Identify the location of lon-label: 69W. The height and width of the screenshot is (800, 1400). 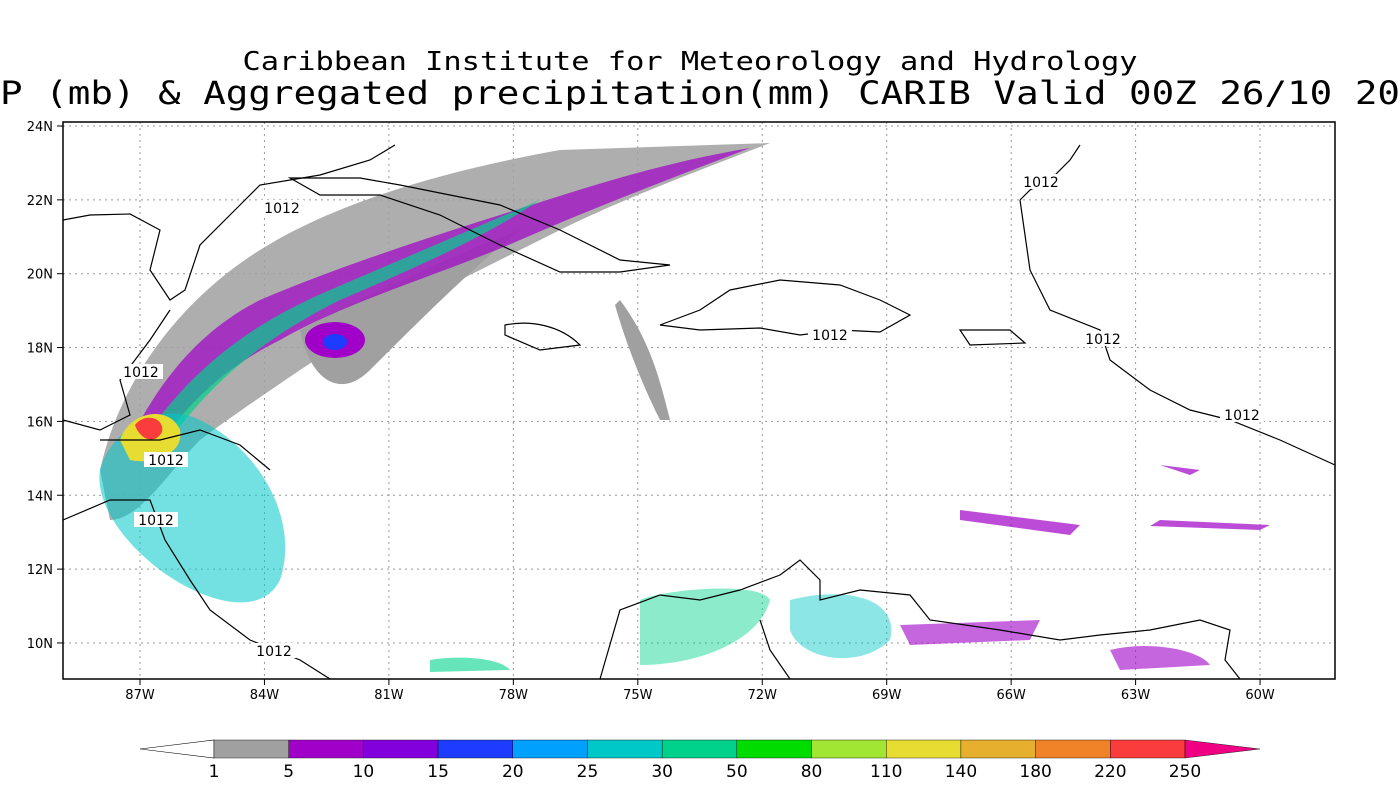
(887, 695).